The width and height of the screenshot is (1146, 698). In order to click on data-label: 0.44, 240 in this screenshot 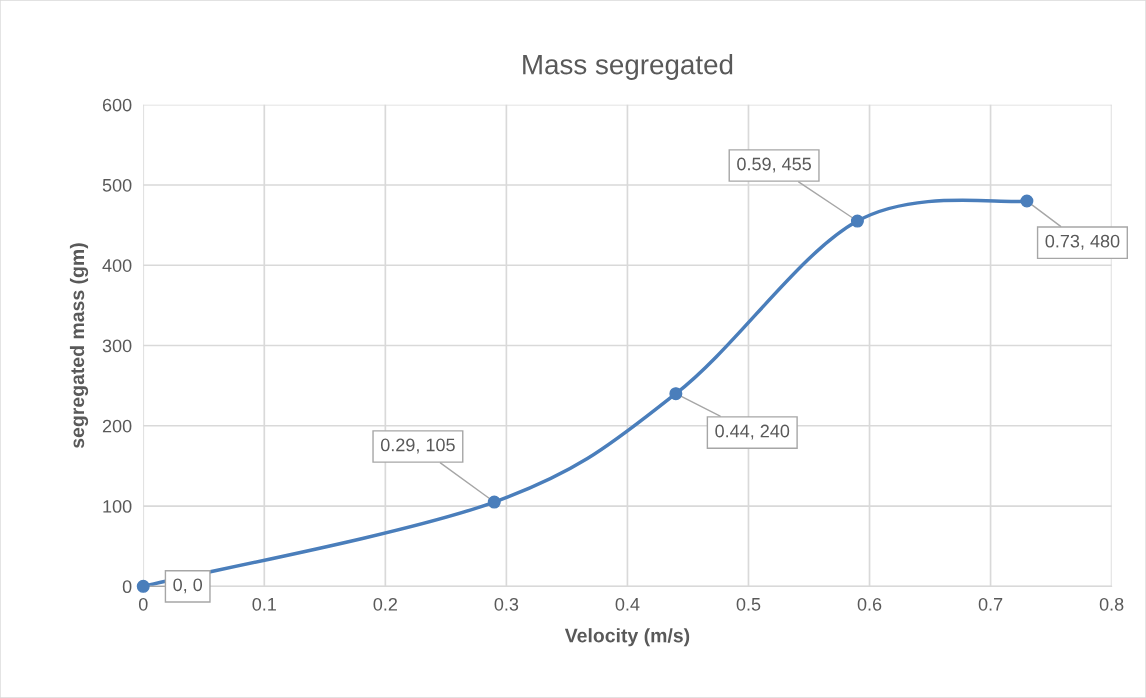, I will do `click(752, 432)`.